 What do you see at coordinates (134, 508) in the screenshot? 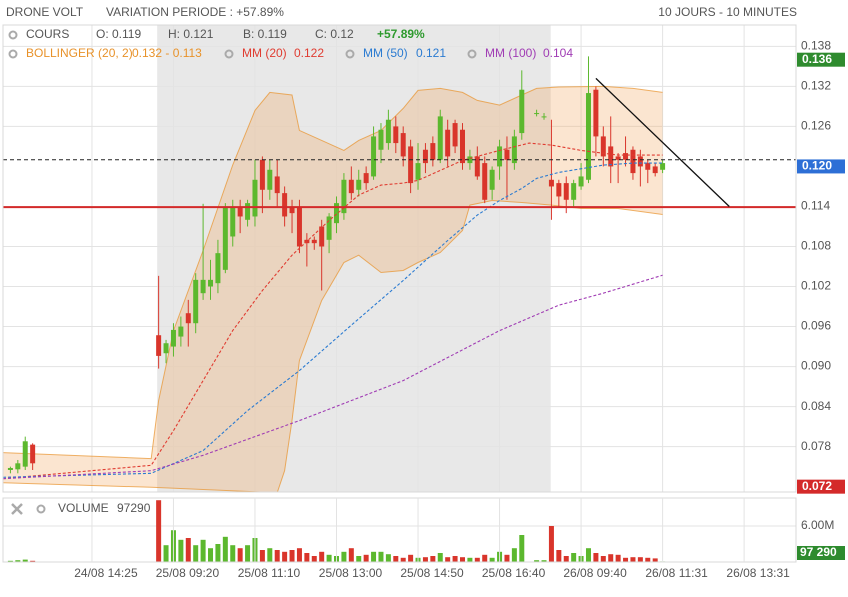
I see `legend-volume-value: 97290` at bounding box center [134, 508].